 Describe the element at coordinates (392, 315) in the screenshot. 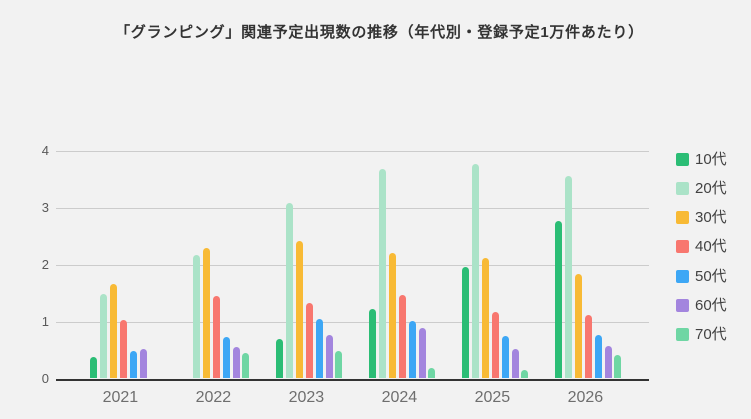

I see `bar-2024-30代` at that location.